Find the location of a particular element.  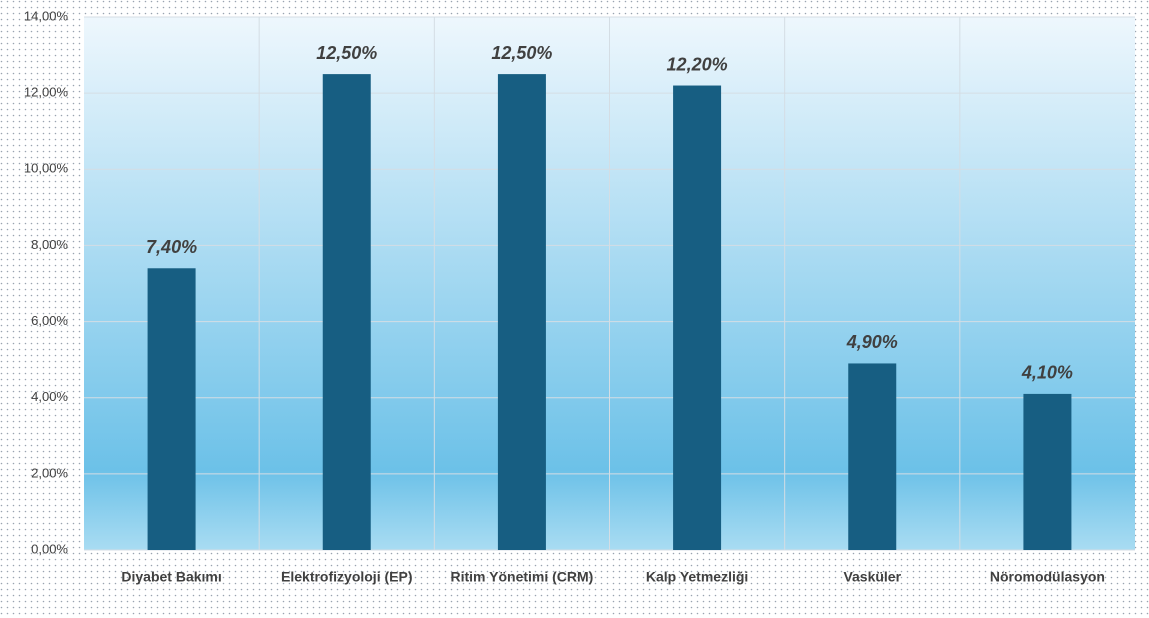

y-tick-label: 12,00% is located at coordinates (46, 92).